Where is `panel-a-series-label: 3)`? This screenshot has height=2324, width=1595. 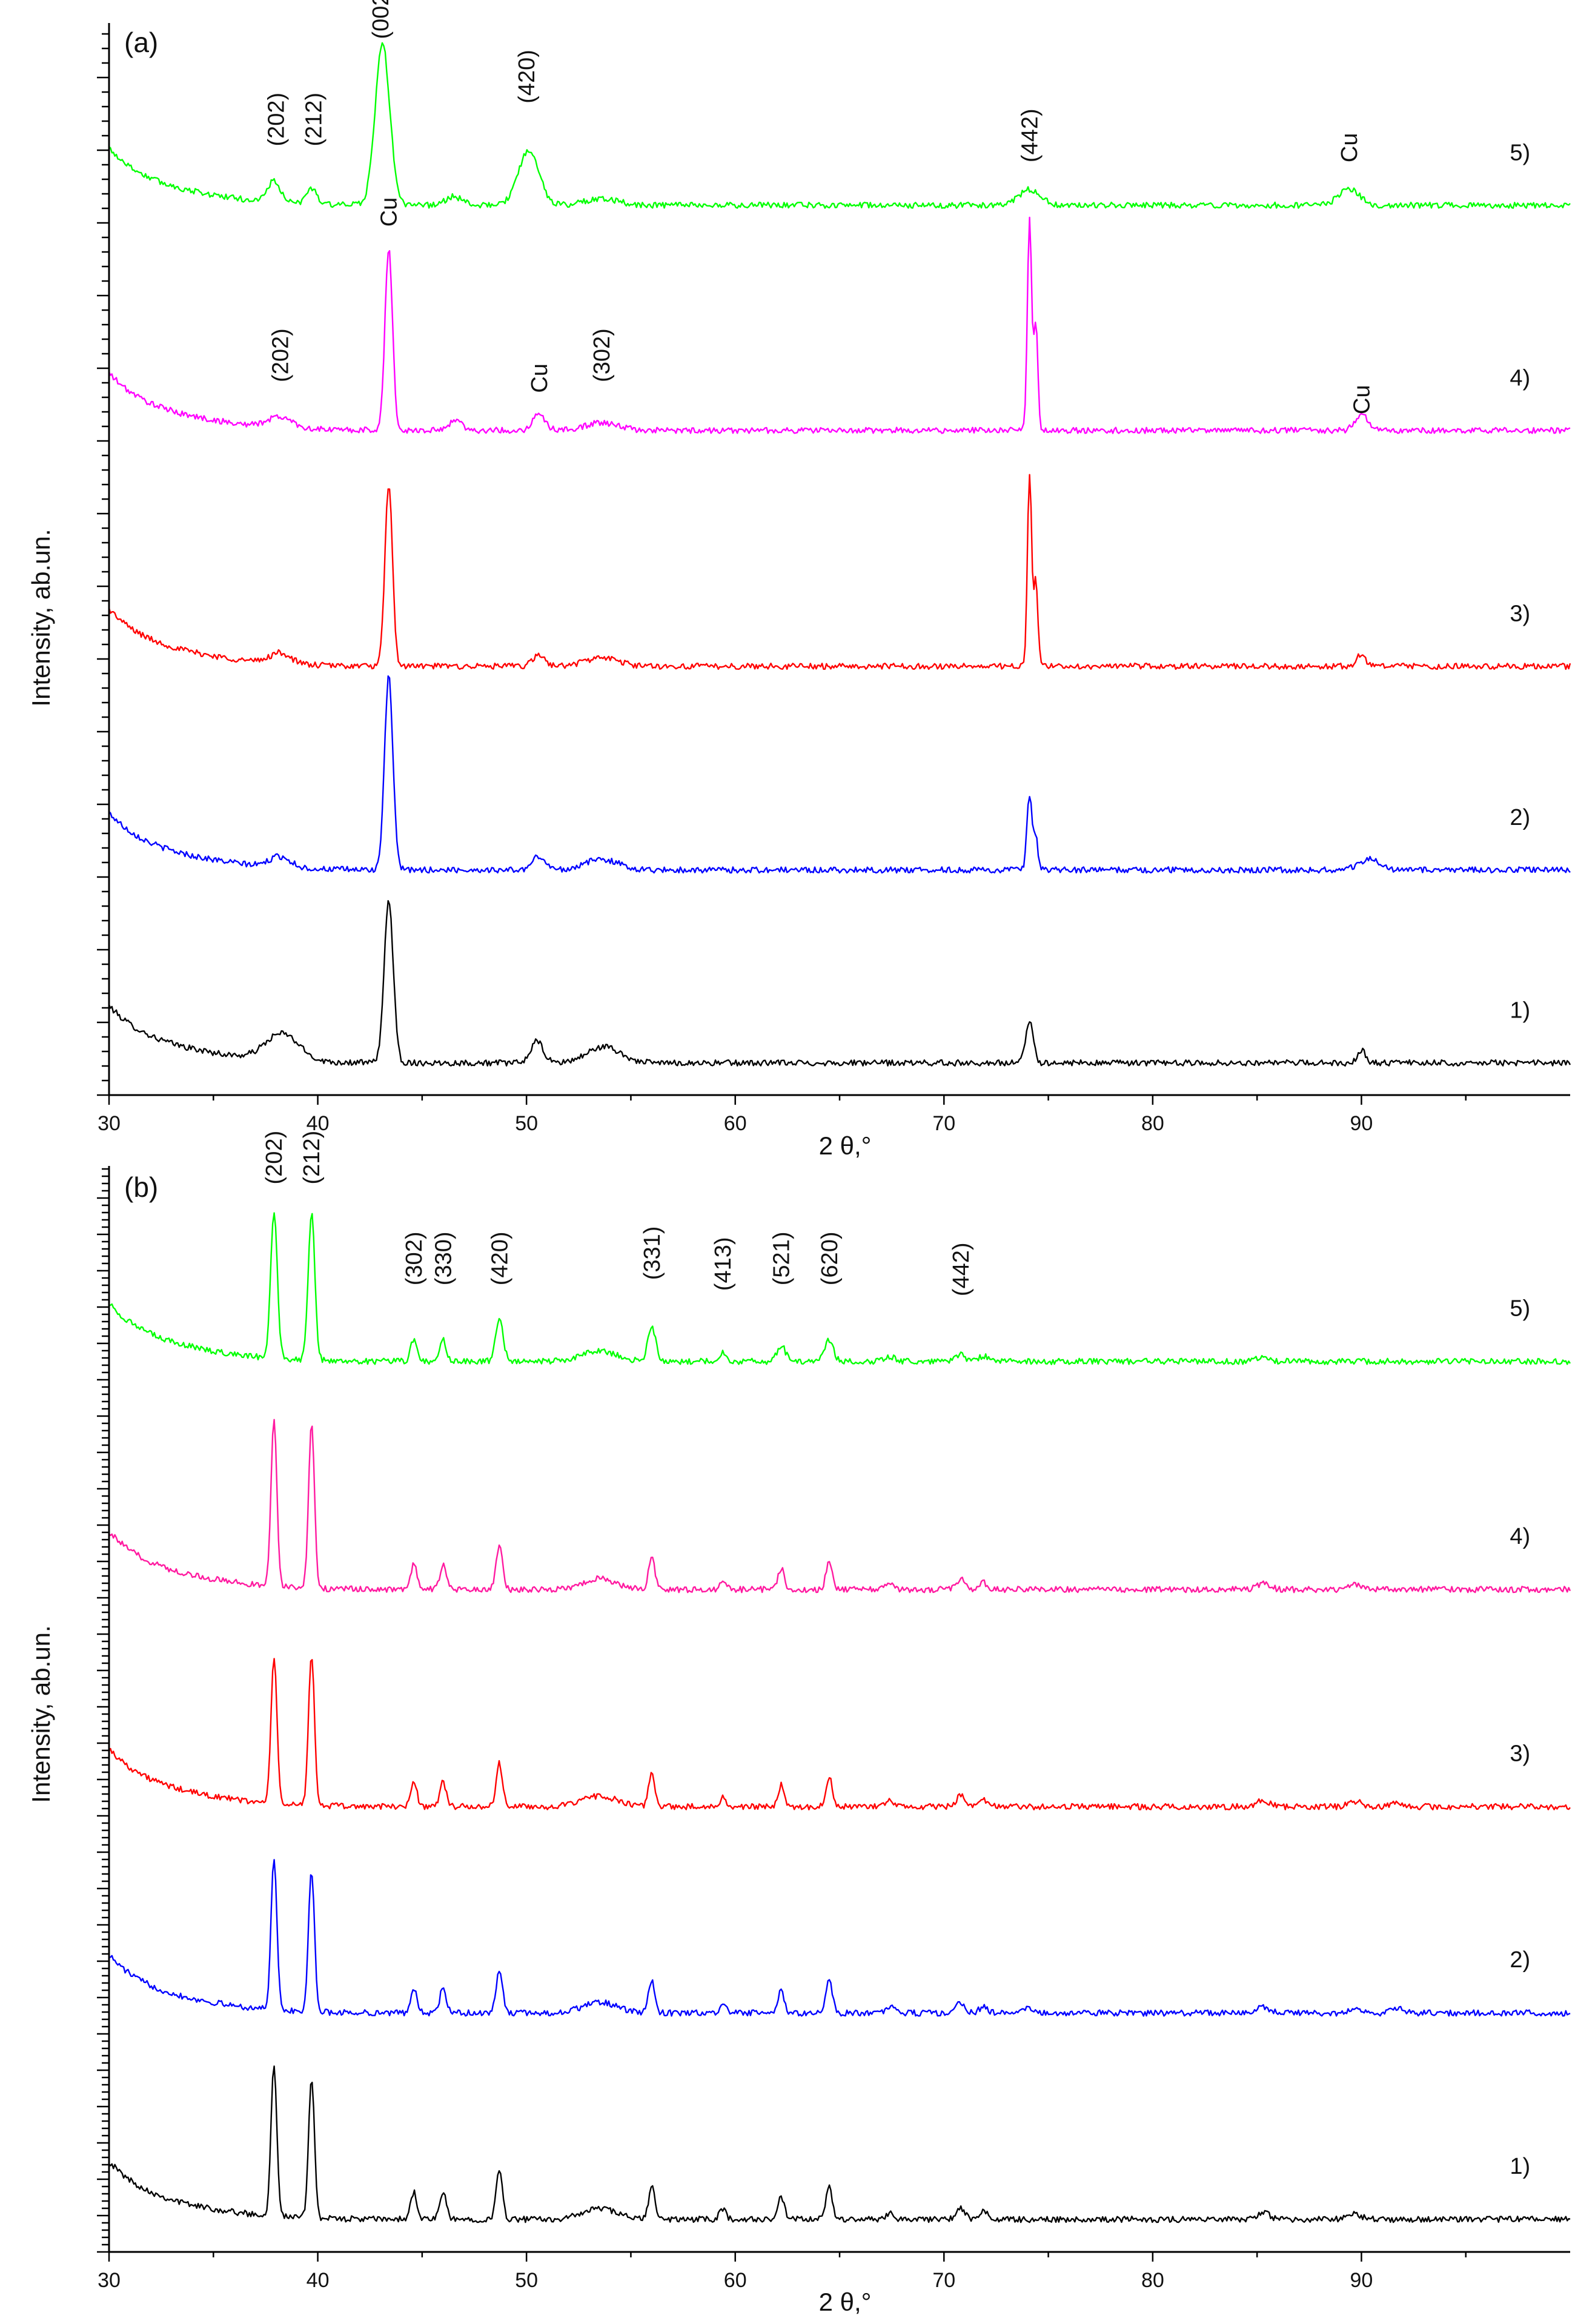 panel-a-series-label: 3) is located at coordinates (1520, 614).